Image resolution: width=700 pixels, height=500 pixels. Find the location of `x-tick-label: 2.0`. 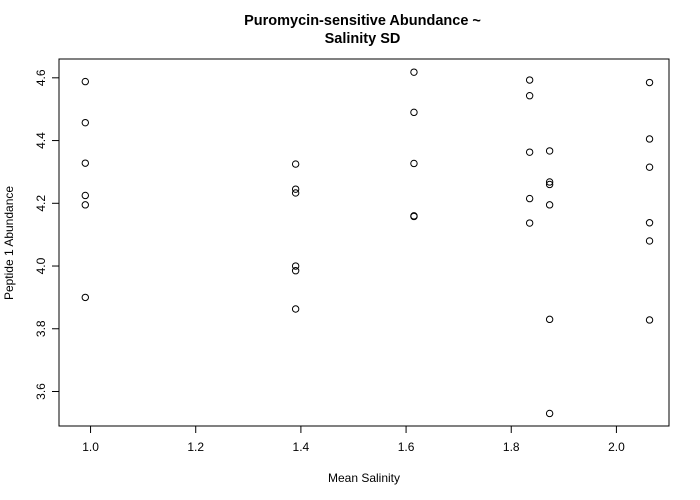

x-tick-label: 2.0 is located at coordinates (616, 447).